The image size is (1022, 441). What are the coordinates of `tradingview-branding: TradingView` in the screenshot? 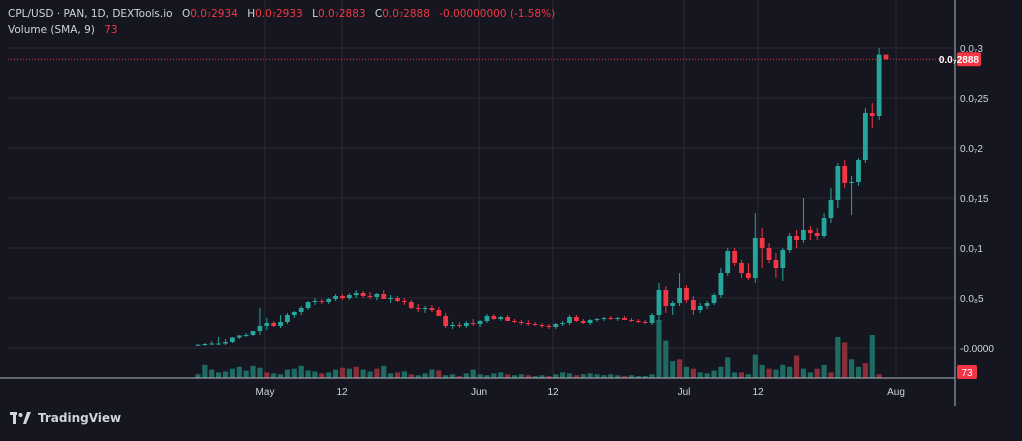 It's located at (65, 418).